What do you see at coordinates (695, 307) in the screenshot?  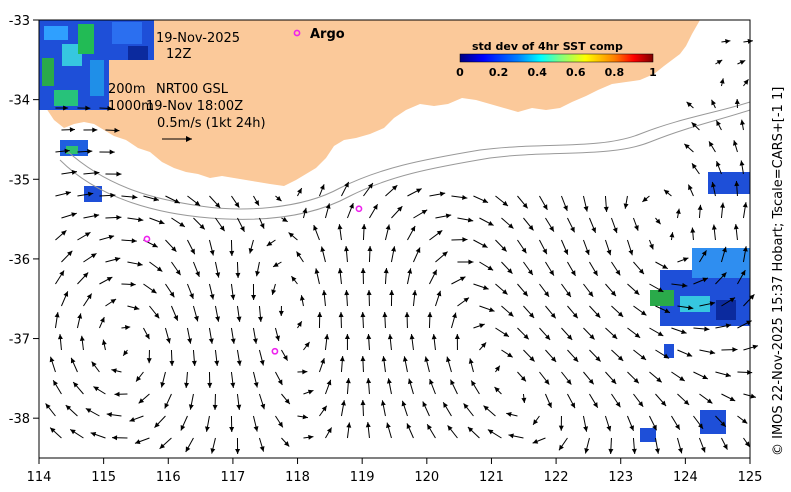 I see `sst-data-patch-east` at bounding box center [695, 307].